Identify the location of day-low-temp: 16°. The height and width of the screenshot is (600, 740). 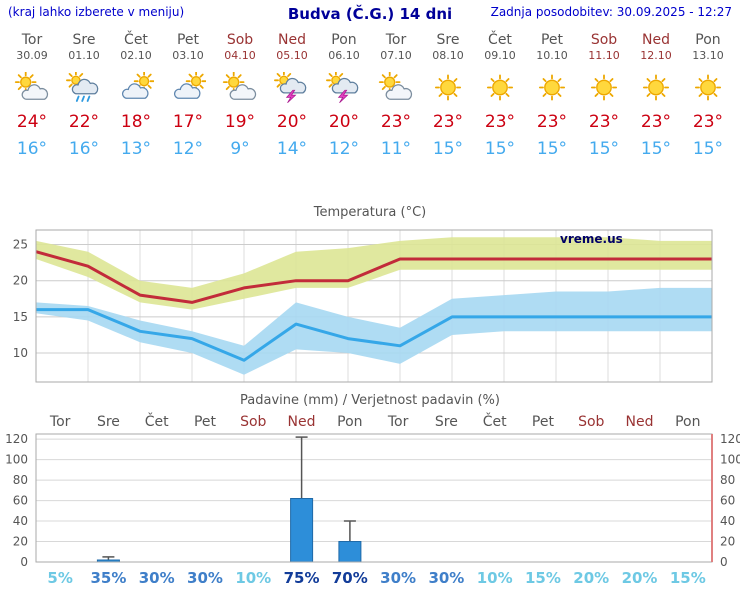
(32, 149).